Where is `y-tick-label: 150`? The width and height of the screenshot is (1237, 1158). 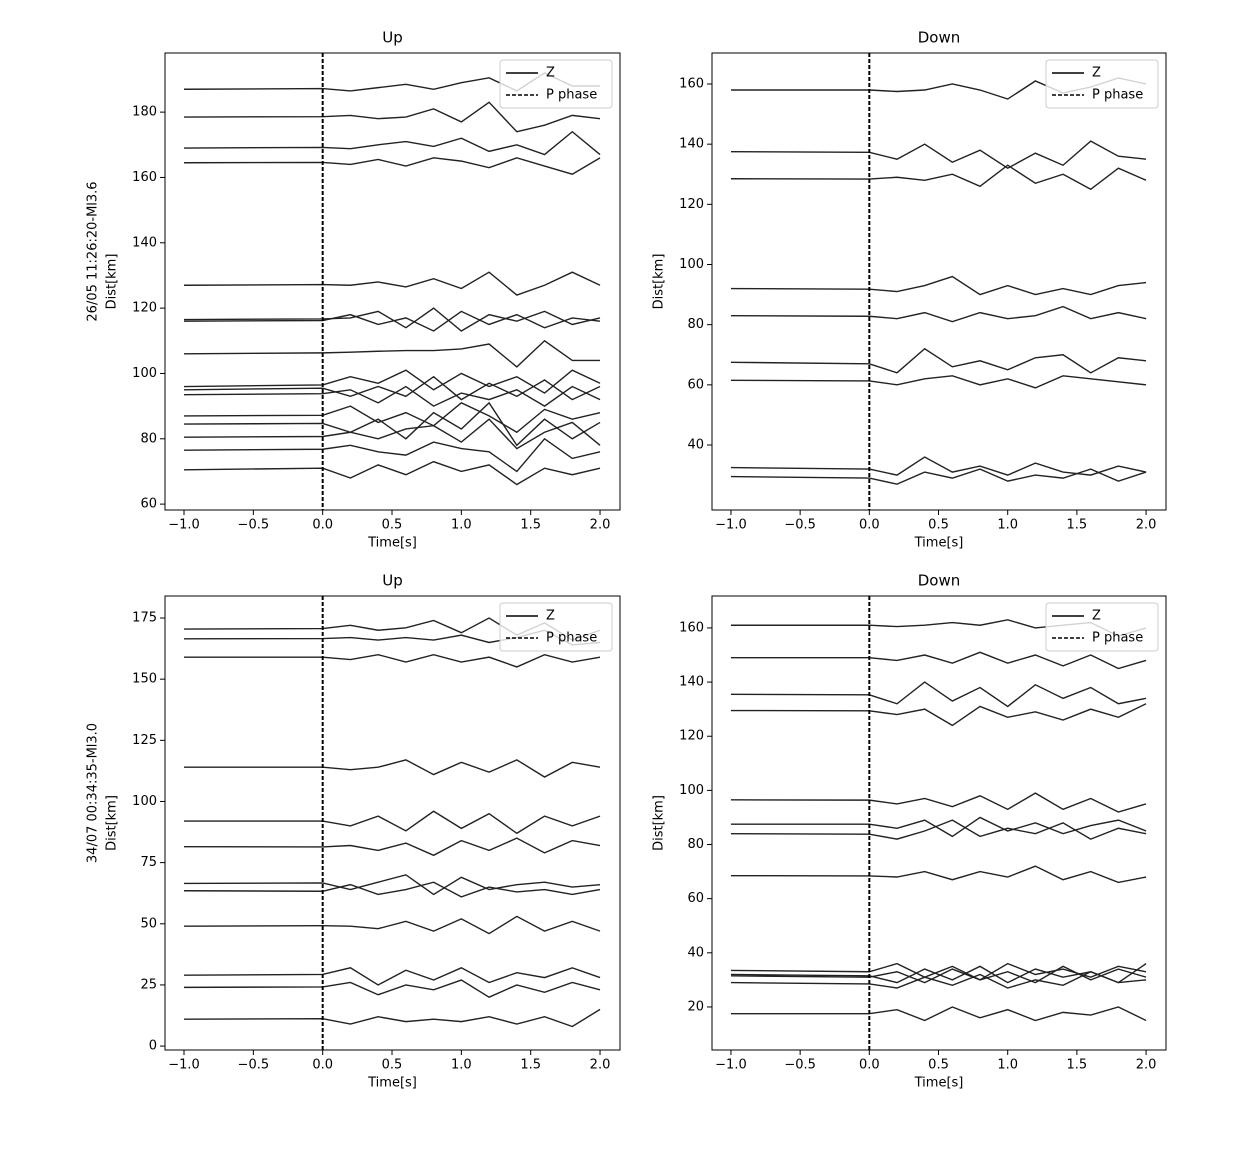
y-tick-label: 150 is located at coordinates (144, 679).